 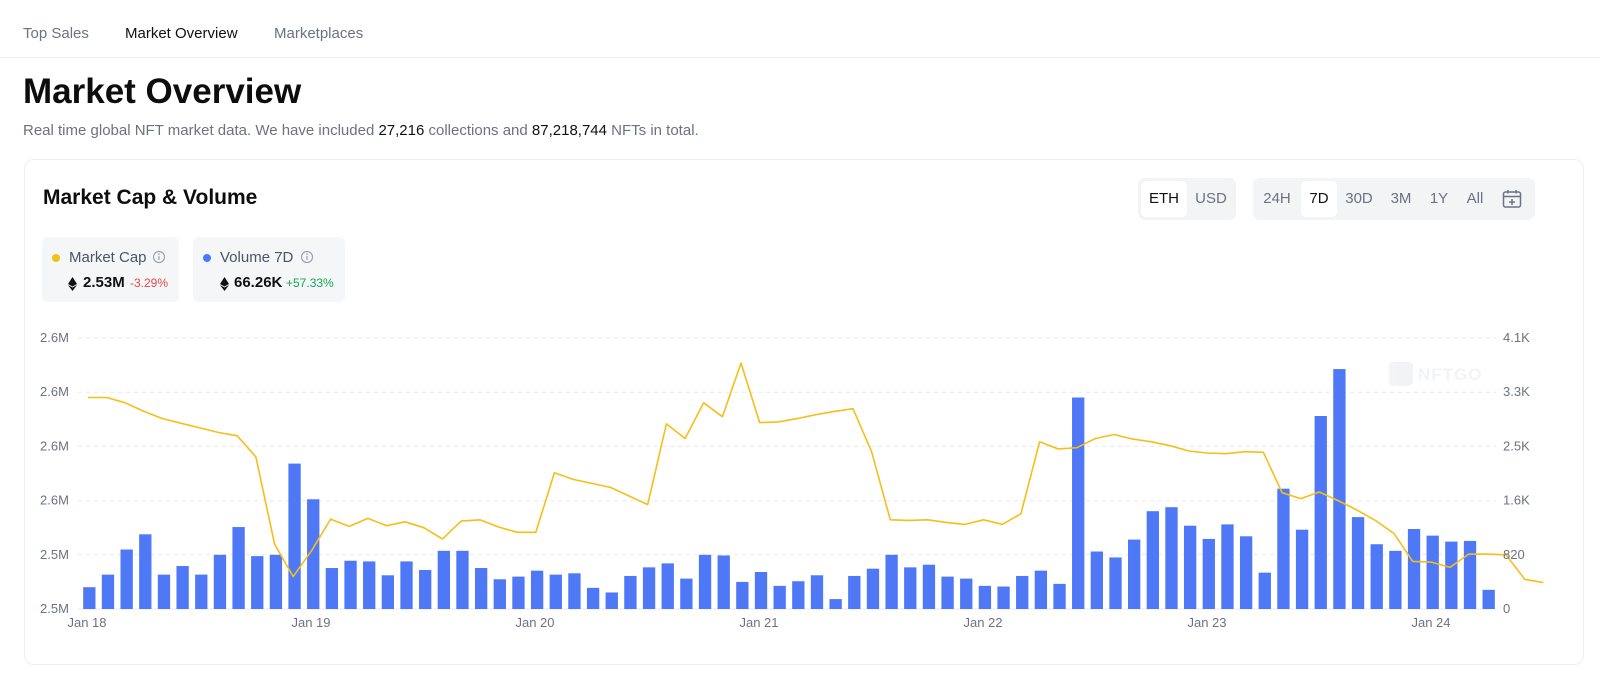 What do you see at coordinates (319, 33) in the screenshot?
I see `tab-marketplaces: Marketplaces` at bounding box center [319, 33].